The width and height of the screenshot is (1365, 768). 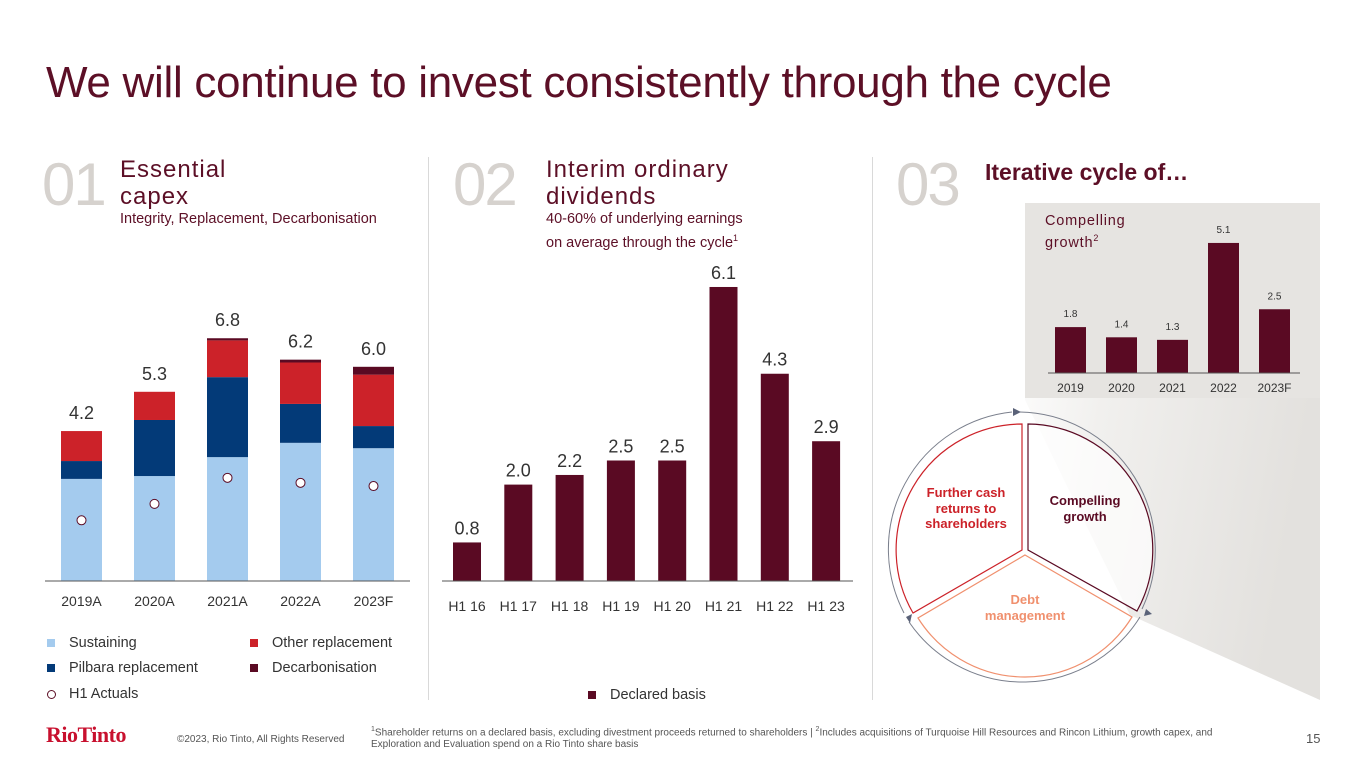 What do you see at coordinates (601, 196) in the screenshot?
I see `section2-title-line2: dividends` at bounding box center [601, 196].